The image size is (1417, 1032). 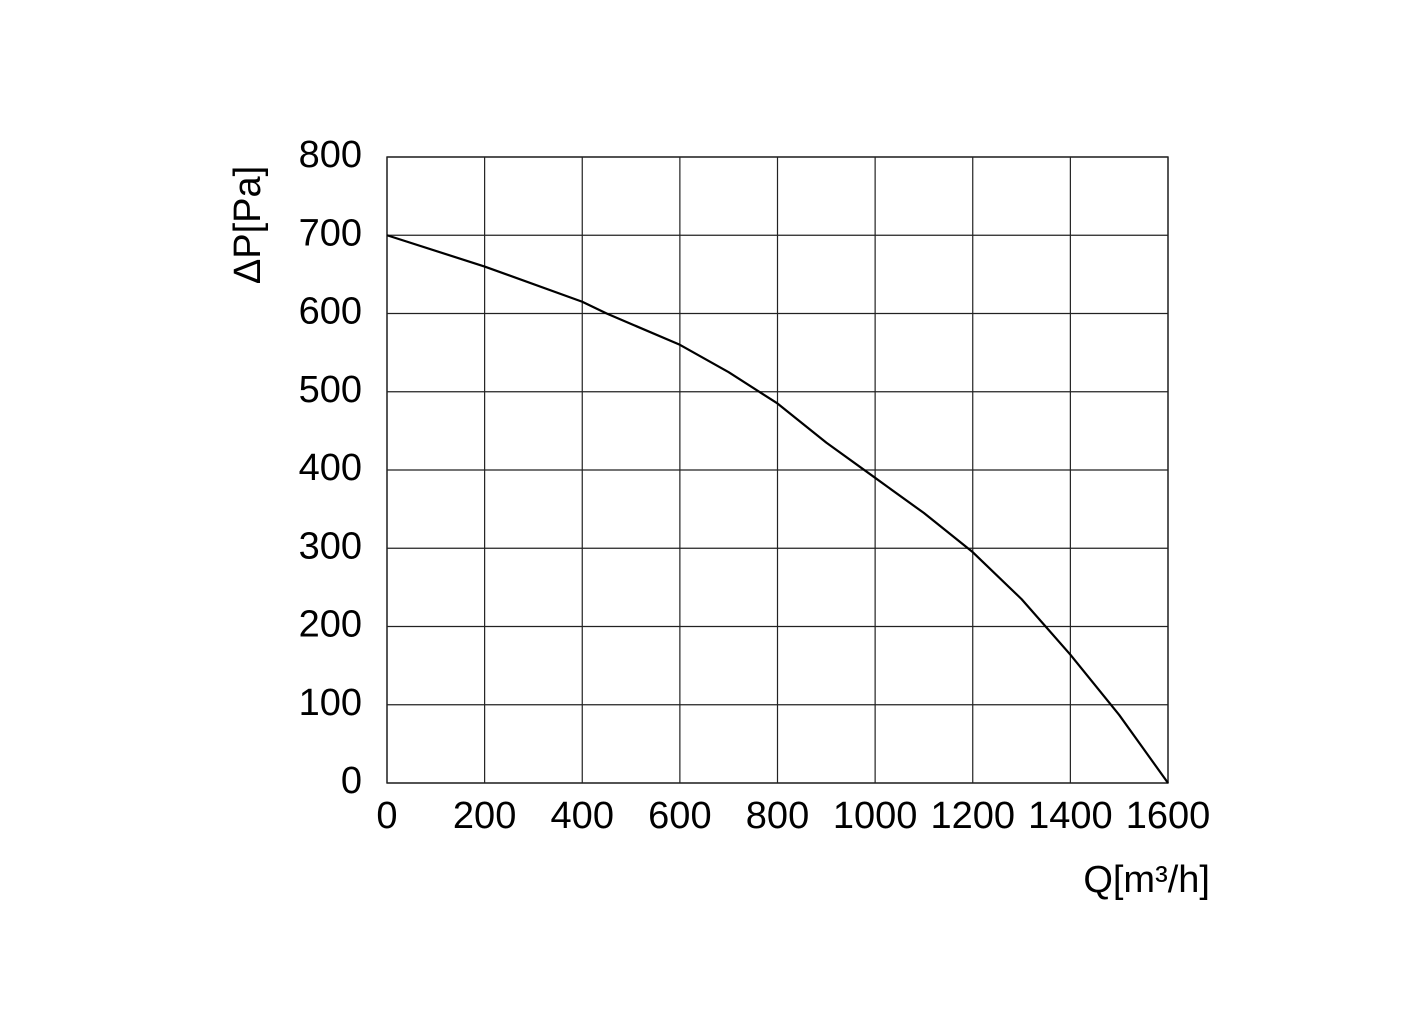 I want to click on x-tick-label: 800, so click(x=777, y=816).